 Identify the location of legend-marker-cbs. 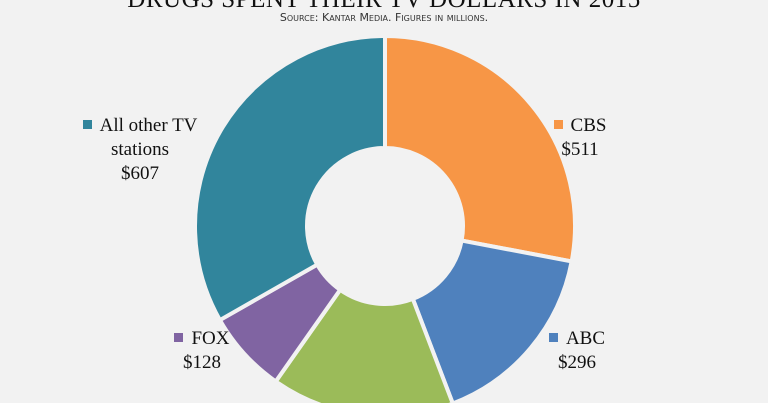
(558, 125).